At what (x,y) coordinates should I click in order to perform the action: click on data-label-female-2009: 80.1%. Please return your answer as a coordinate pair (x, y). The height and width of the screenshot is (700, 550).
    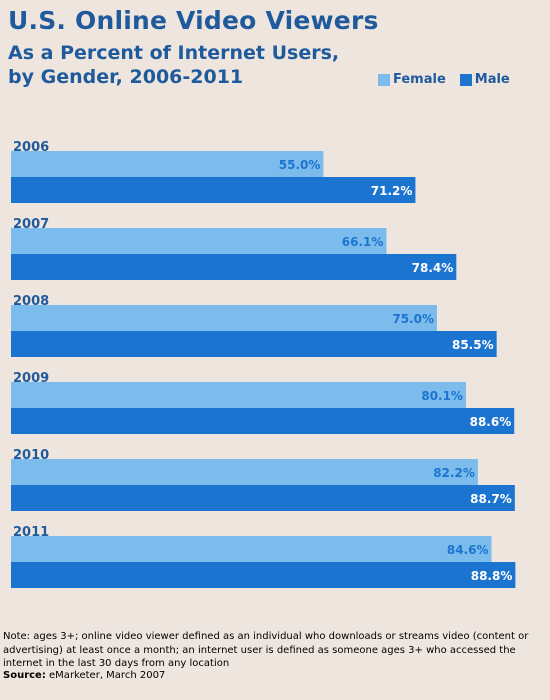
    Looking at the image, I should click on (442, 396).